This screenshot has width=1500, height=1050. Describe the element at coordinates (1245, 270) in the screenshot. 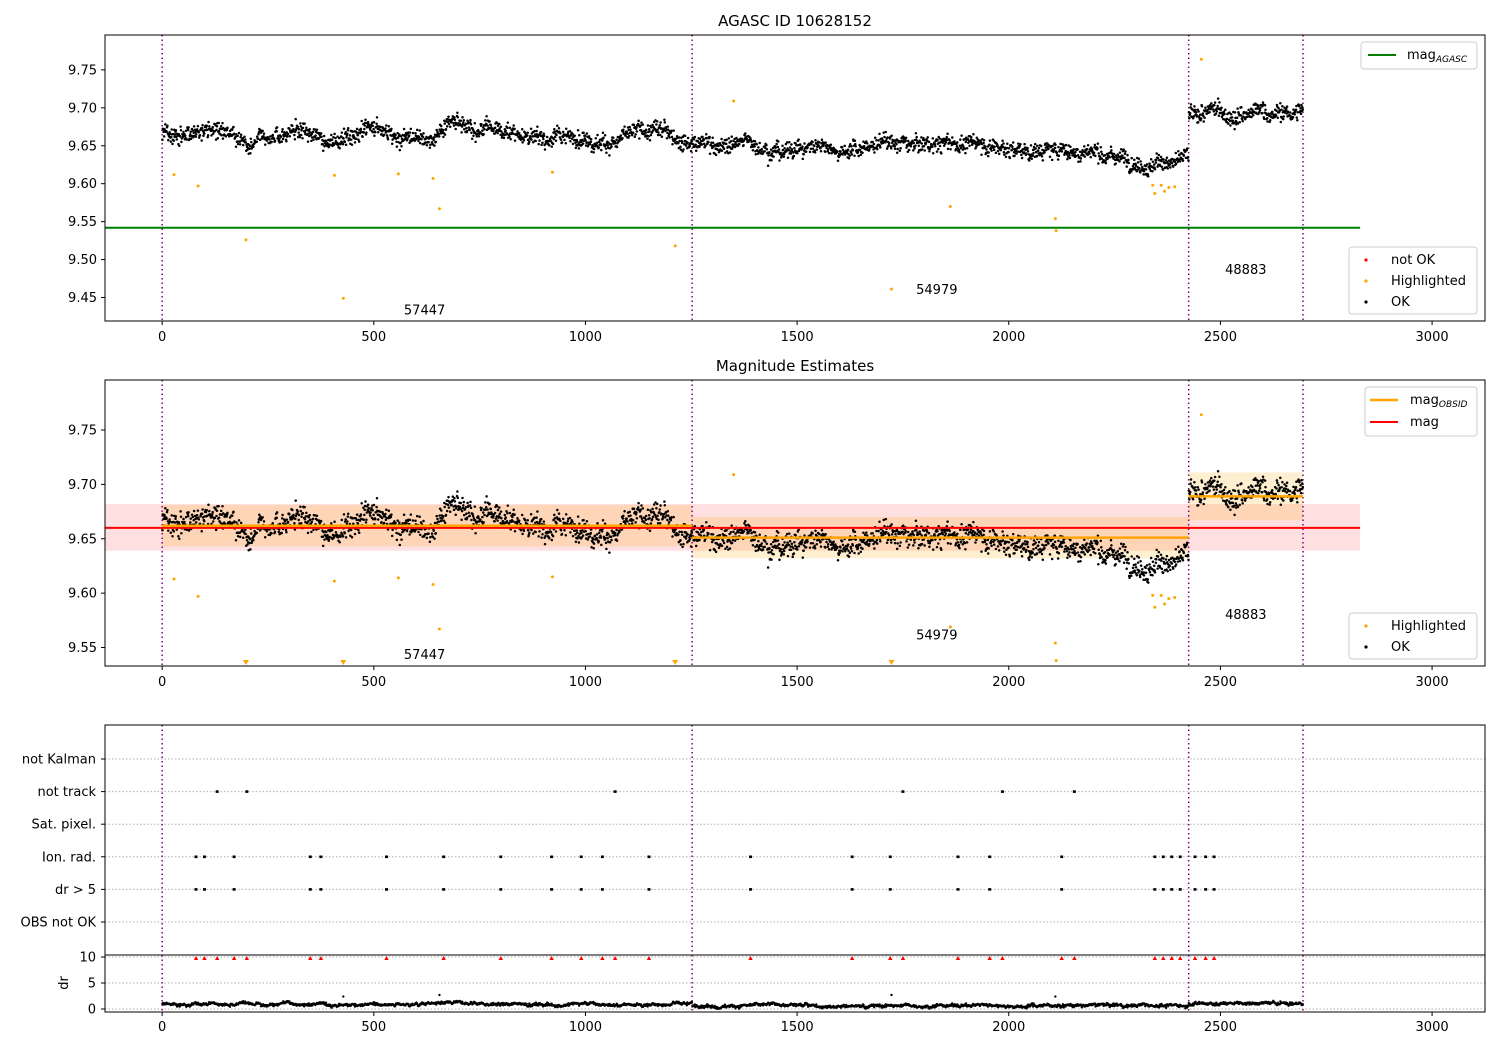

I see `obsid-label: 48883` at that location.